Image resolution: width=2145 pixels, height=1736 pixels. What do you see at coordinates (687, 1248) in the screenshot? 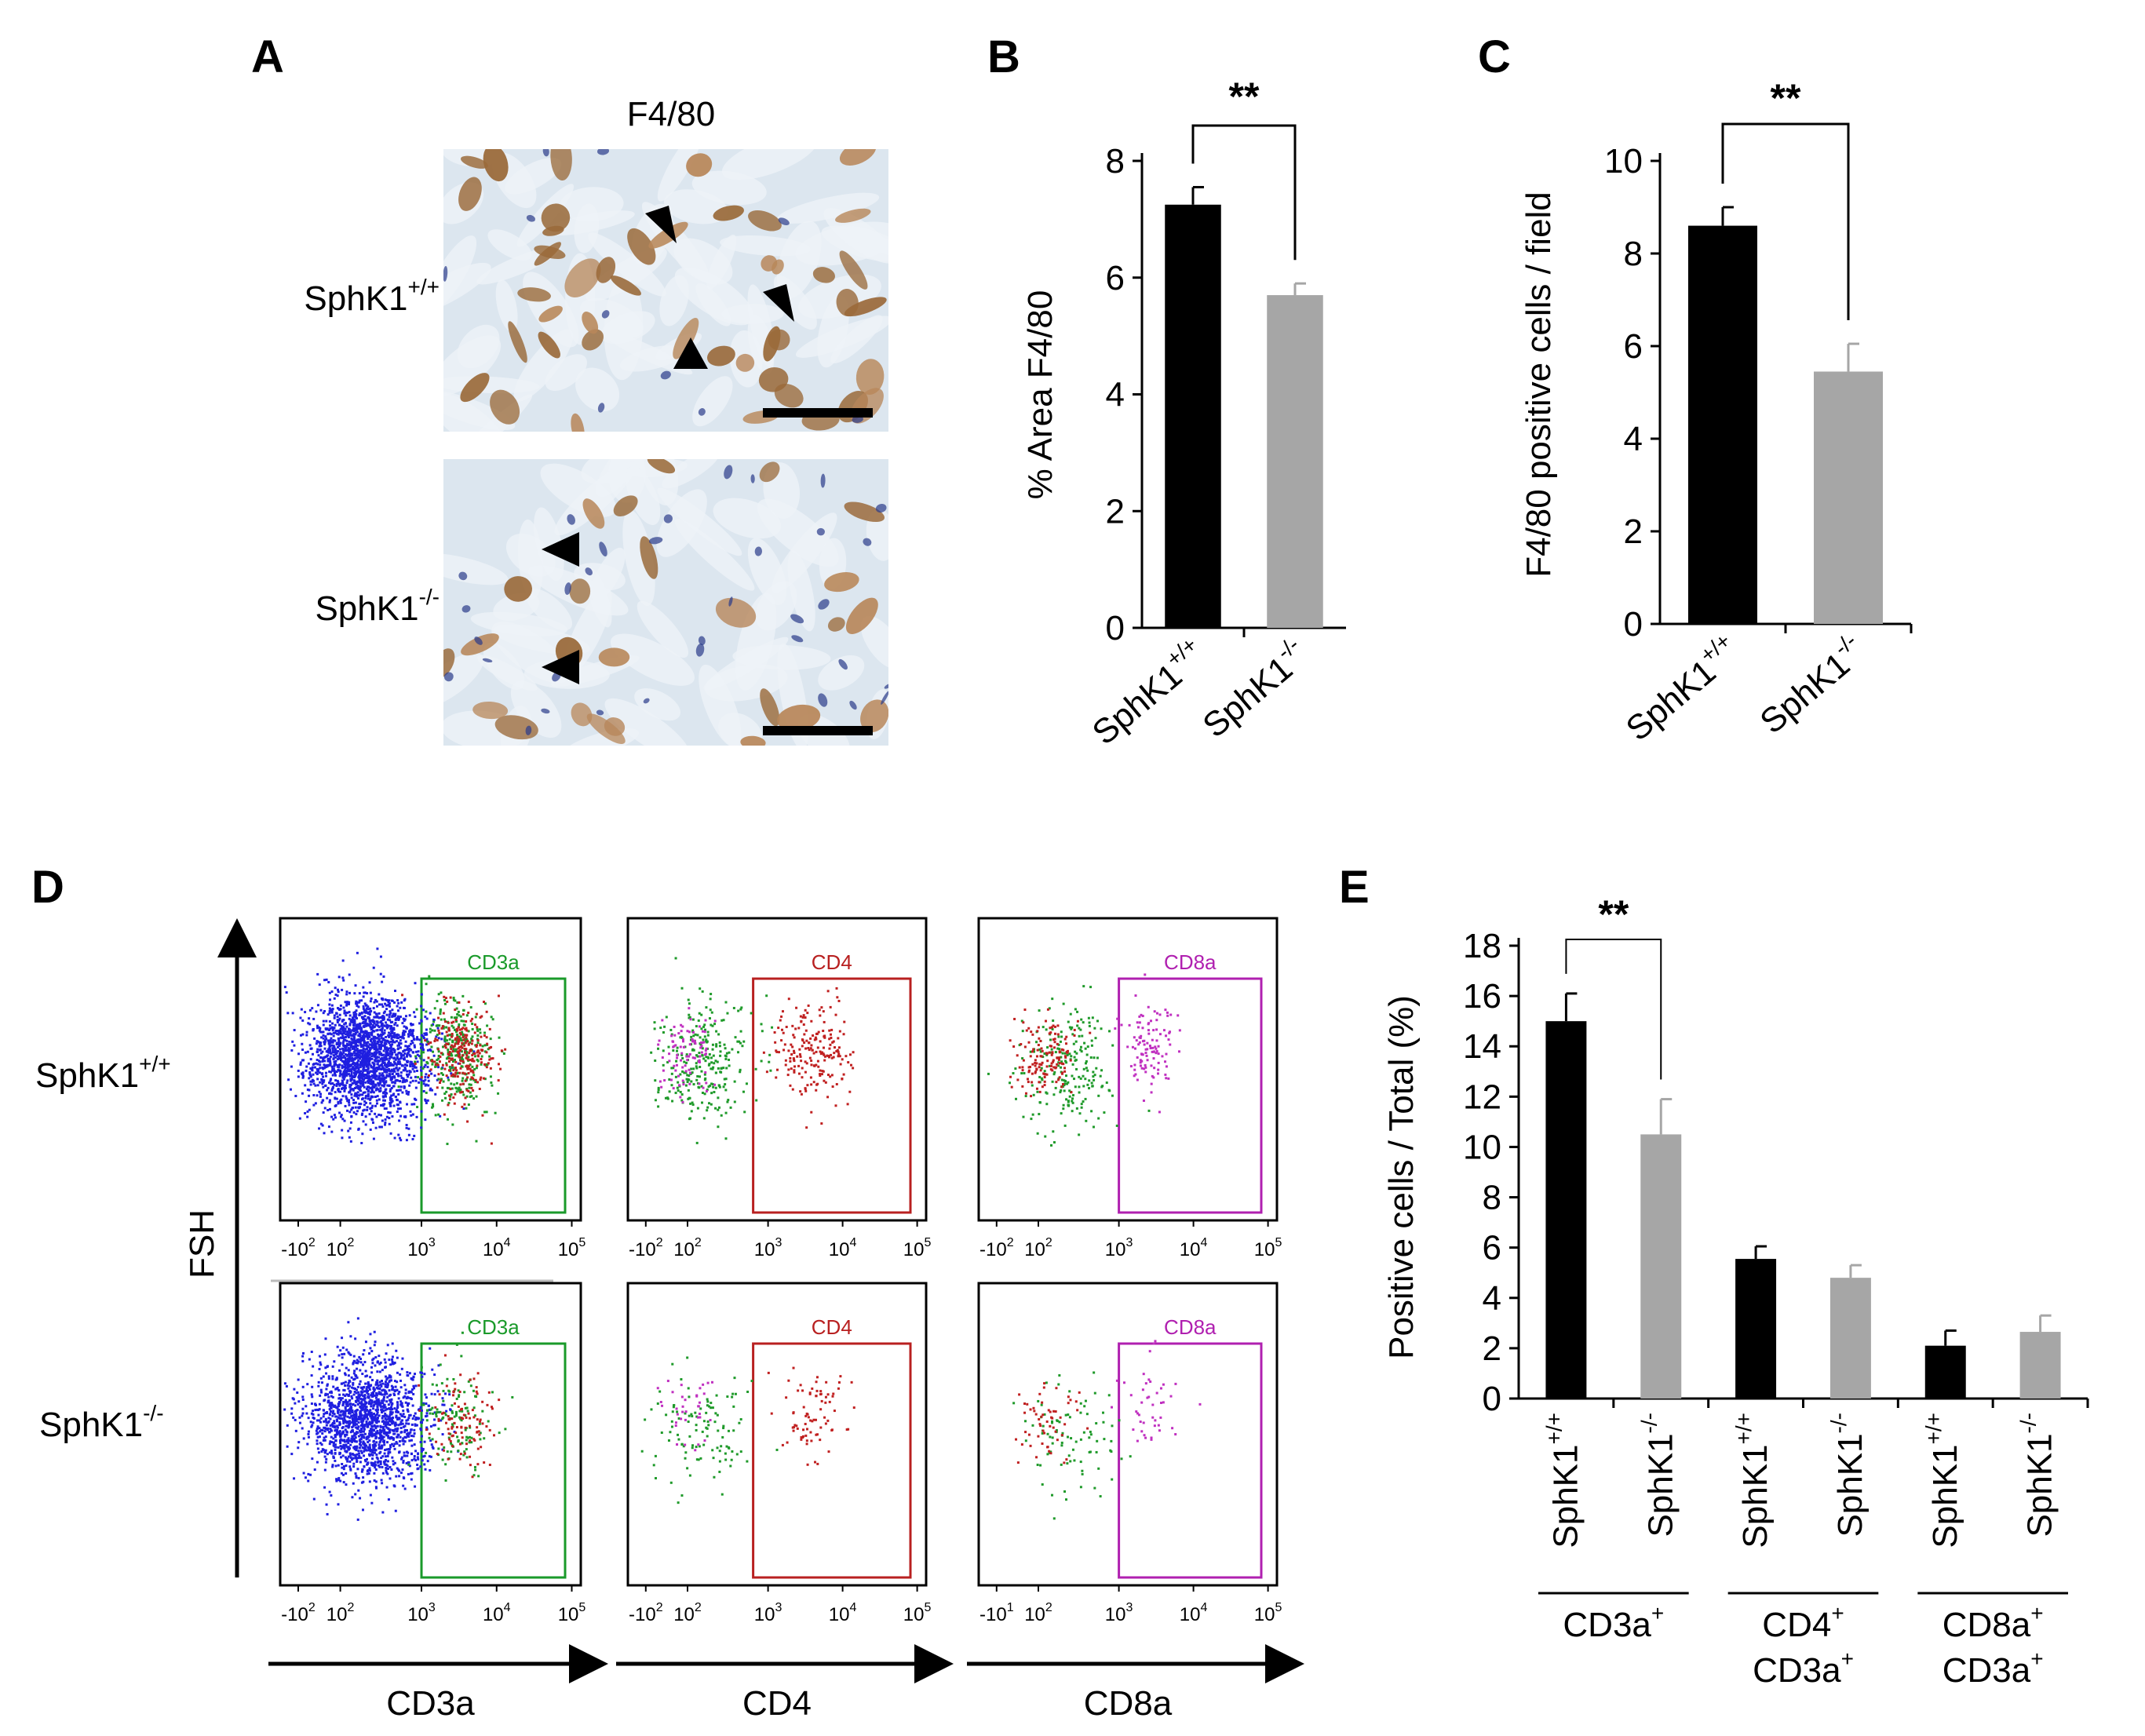
I see `x-tick-label: 102` at bounding box center [687, 1248].